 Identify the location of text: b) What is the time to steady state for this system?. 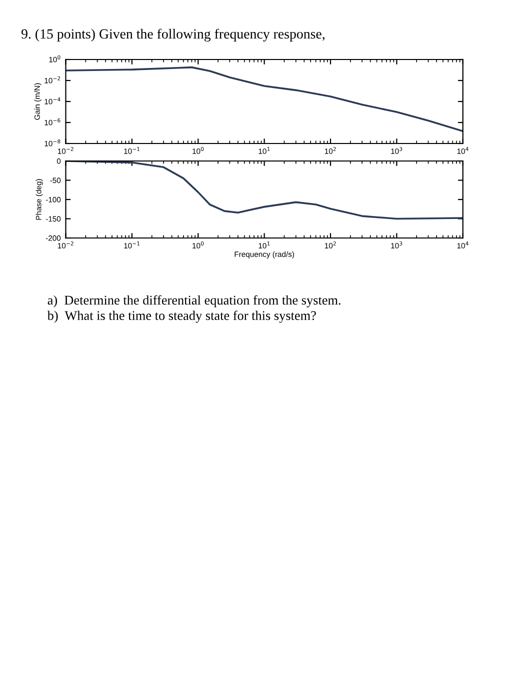
(181, 316).